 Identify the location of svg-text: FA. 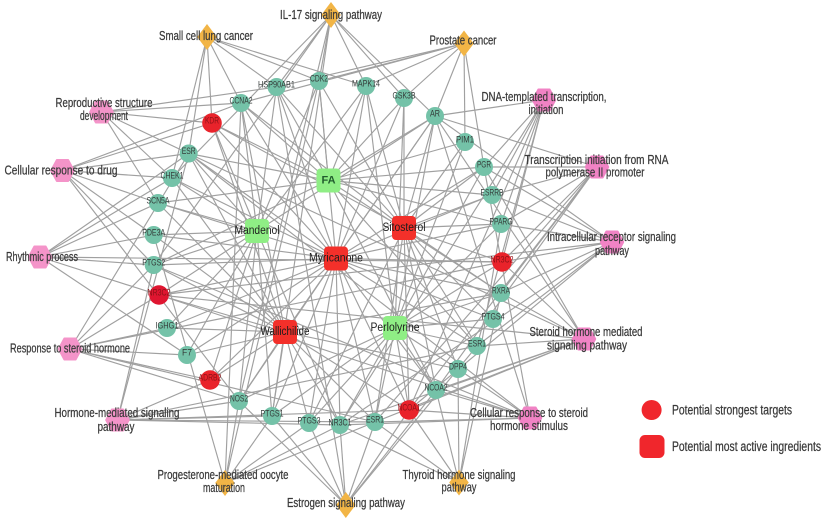
(329, 181).